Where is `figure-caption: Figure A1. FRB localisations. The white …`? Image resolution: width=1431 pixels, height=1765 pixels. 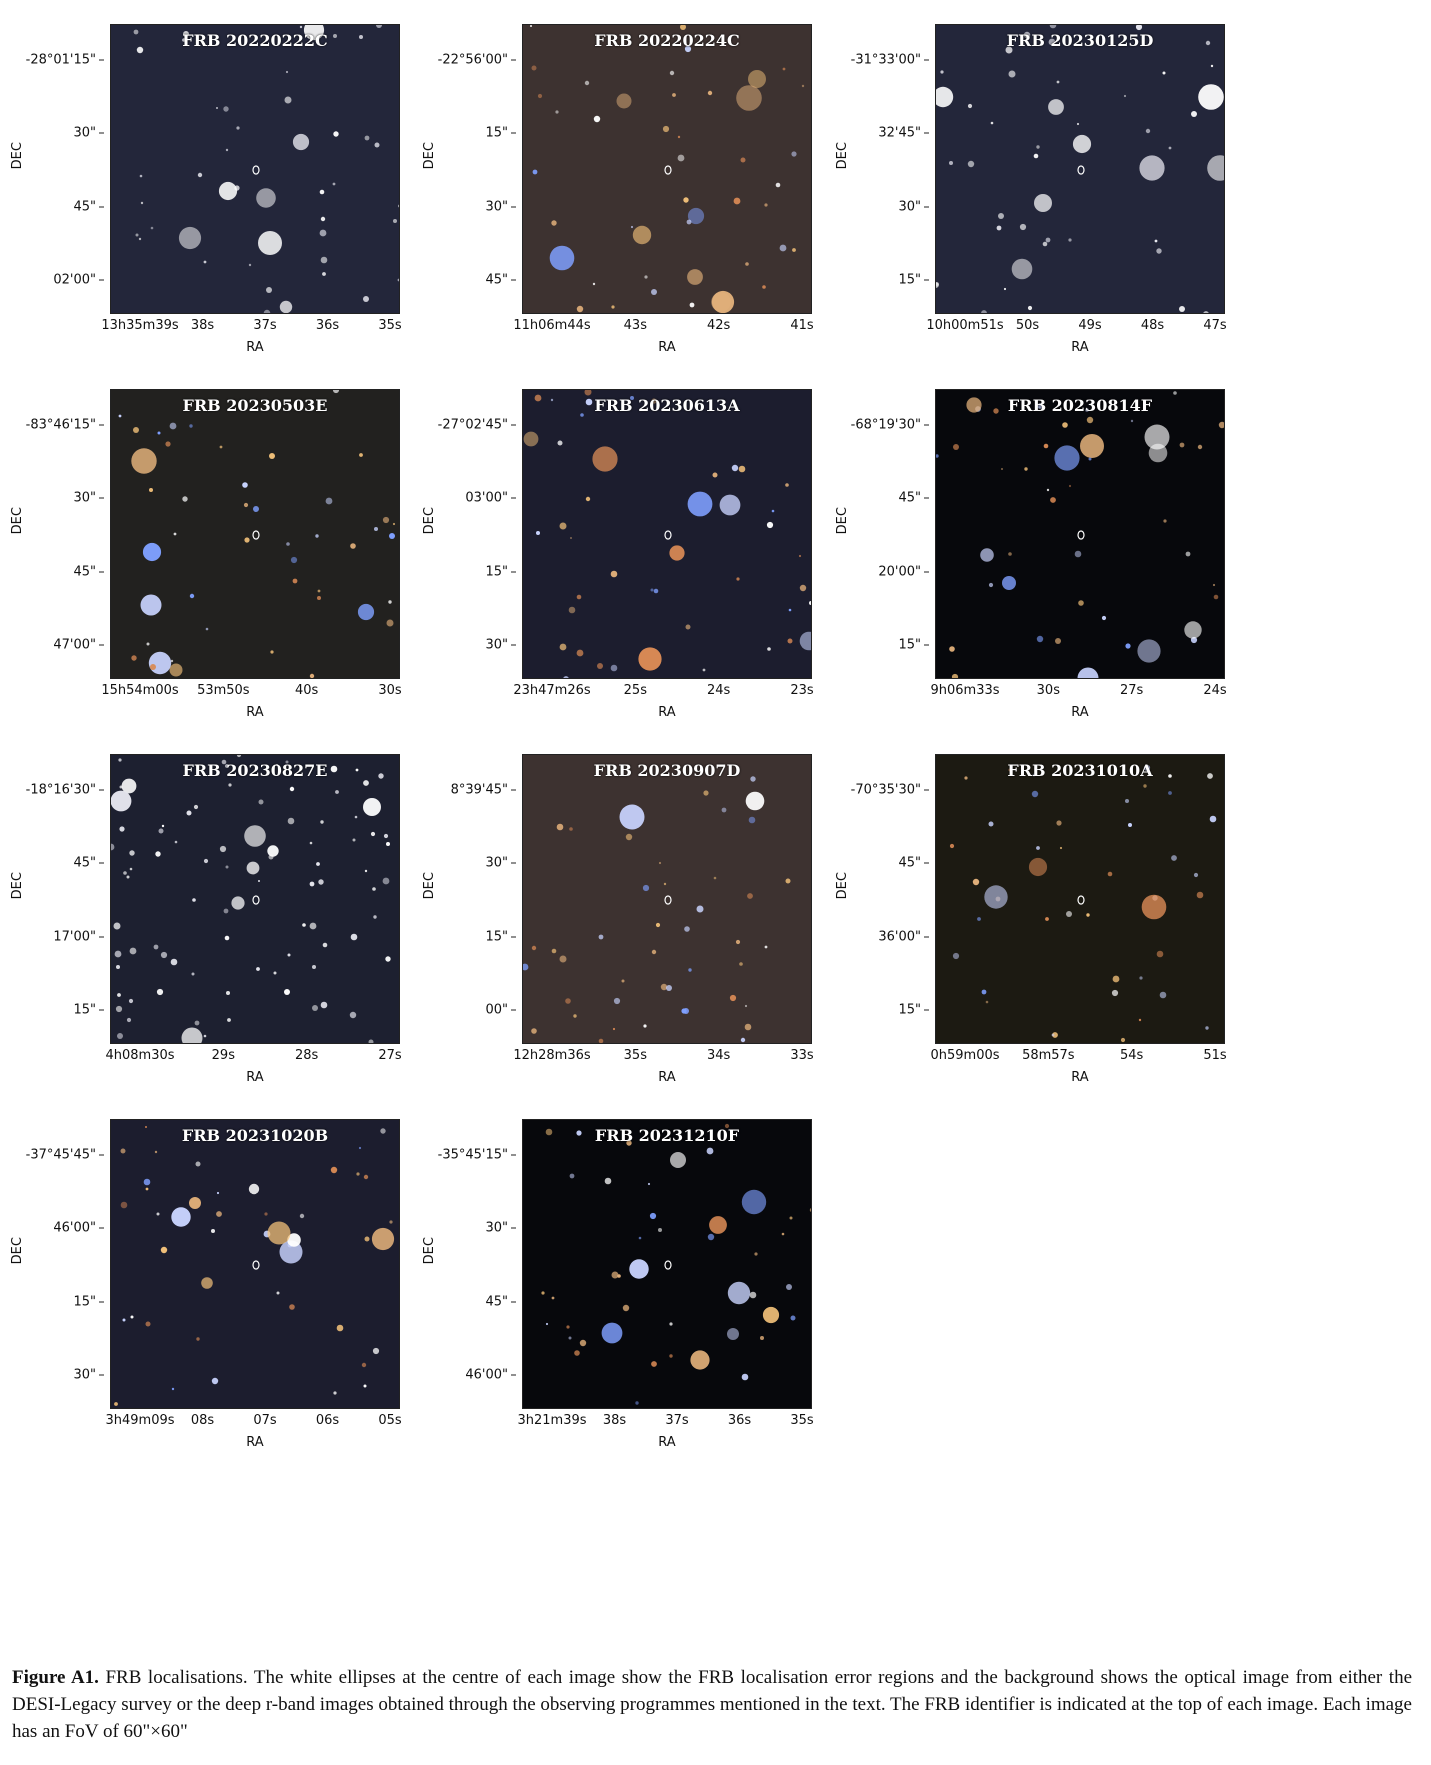 figure-caption: Figure A1. FRB localisations. The white … is located at coordinates (712, 1704).